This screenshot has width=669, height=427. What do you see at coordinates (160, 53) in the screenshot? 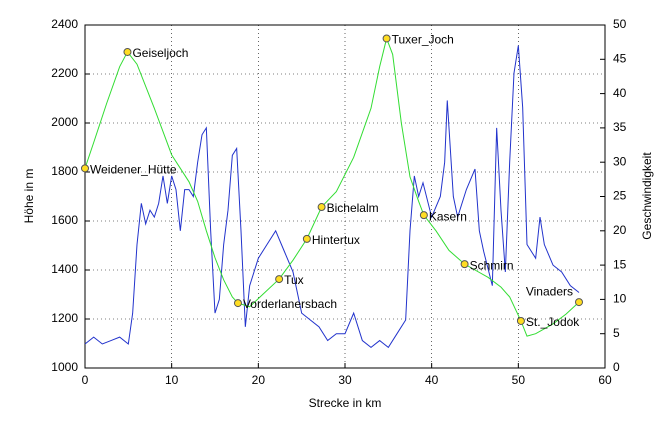
I see `waypoint-label: Geiseljoch` at bounding box center [160, 53].